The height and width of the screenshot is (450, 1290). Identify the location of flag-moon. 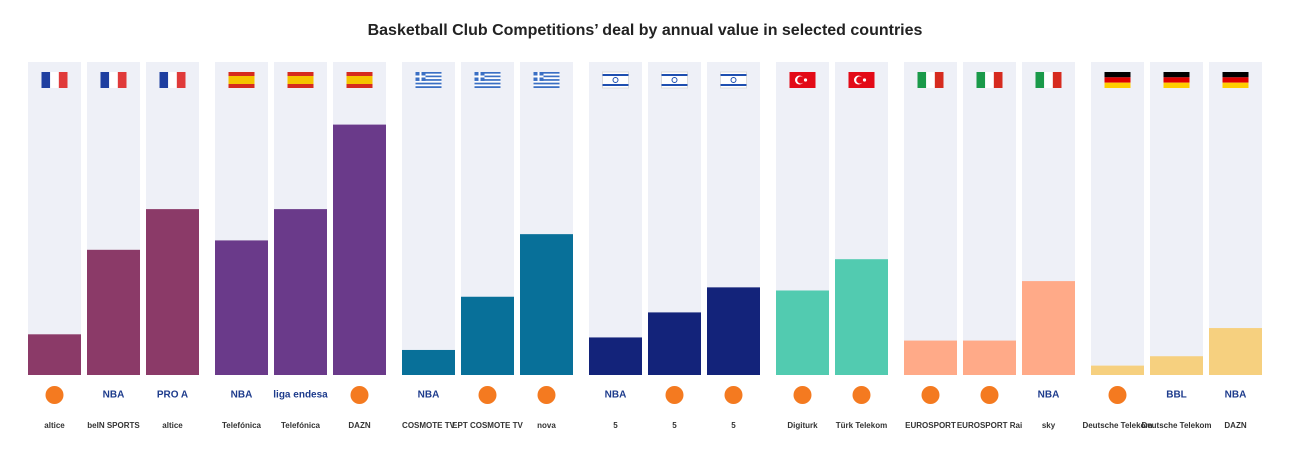
(801, 80).